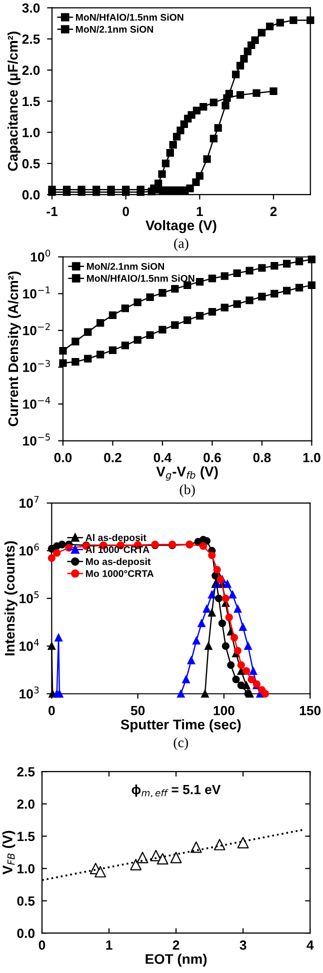  What do you see at coordinates (36, 402) in the screenshot?
I see `y-tick-label: 10$^{−4}$` at bounding box center [36, 402].